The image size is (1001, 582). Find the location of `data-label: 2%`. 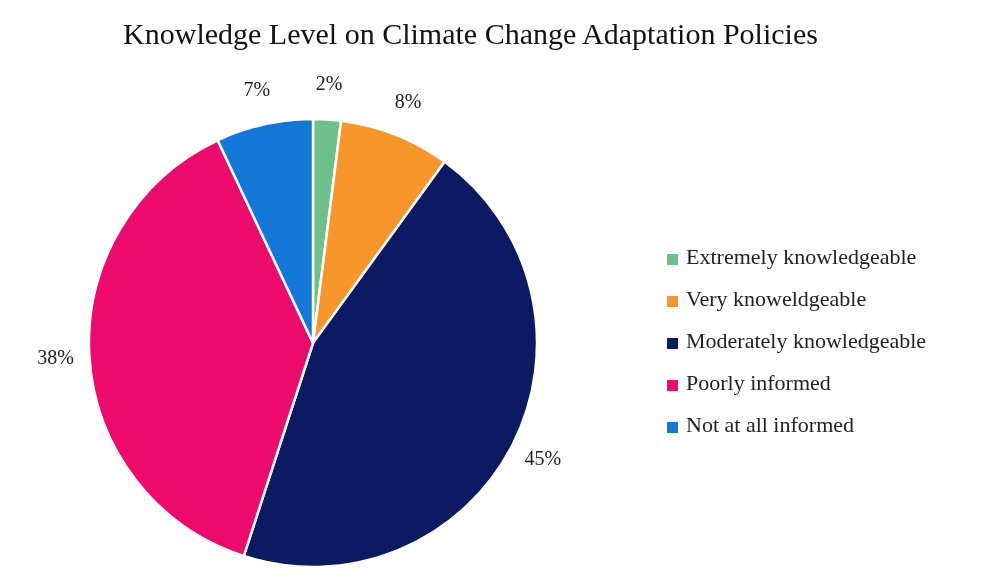

data-label: 2% is located at coordinates (329, 83).